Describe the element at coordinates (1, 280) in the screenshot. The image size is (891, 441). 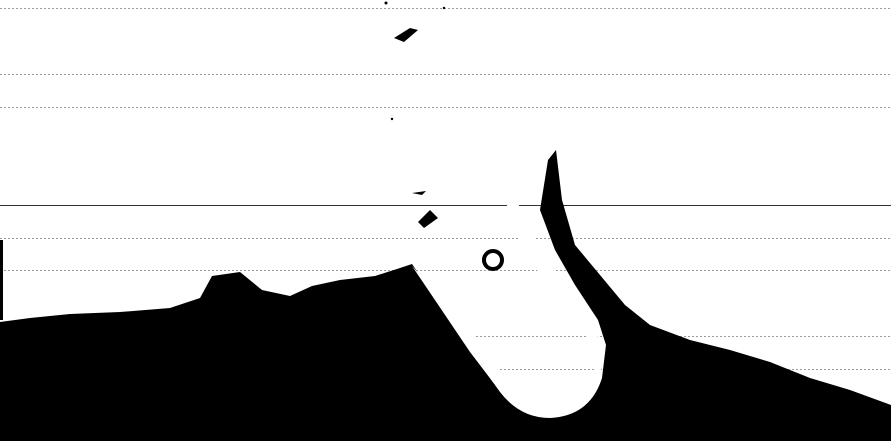
I see `left-edge-mark` at that location.